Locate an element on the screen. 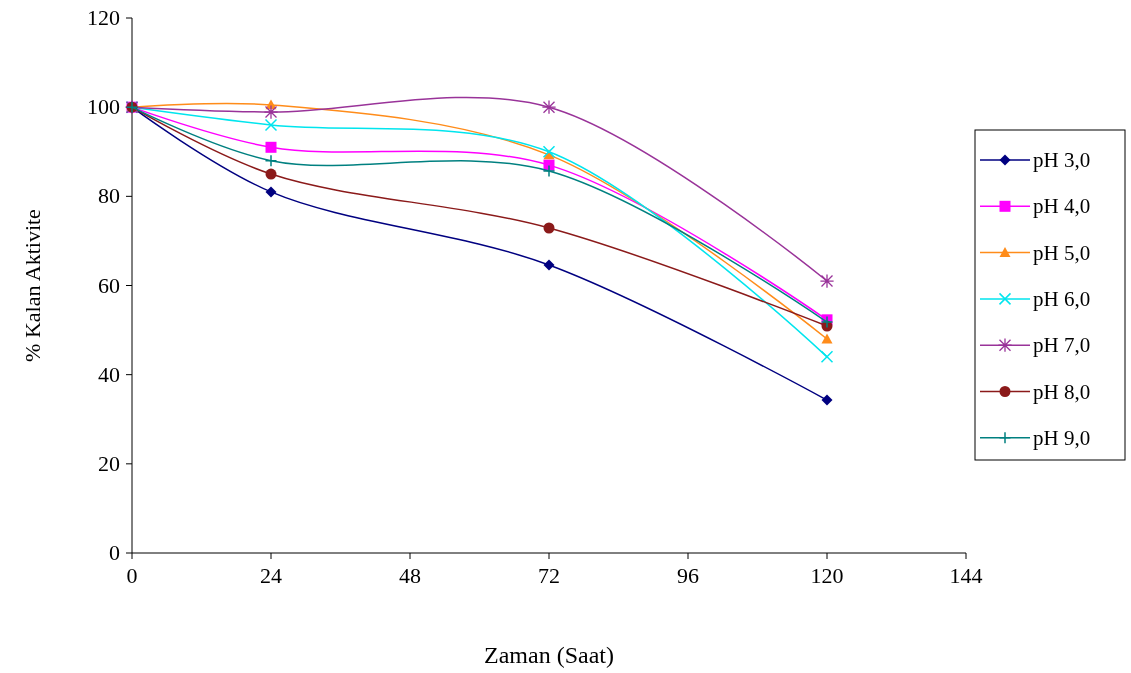 The width and height of the screenshot is (1131, 673). legend-label: pH 5,0 is located at coordinates (1062, 252).